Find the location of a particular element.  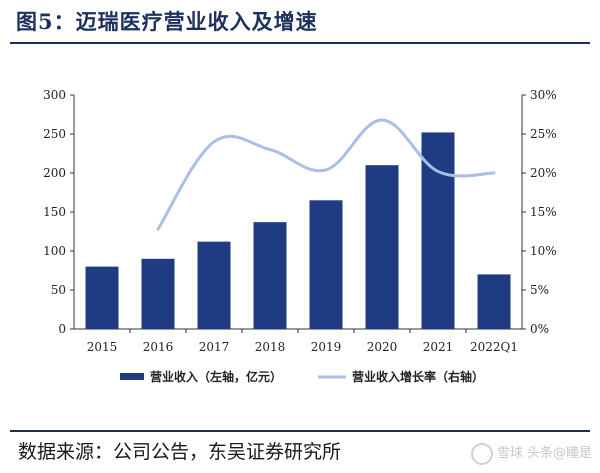

right-axis-tick-label: 15% is located at coordinates (543, 212).